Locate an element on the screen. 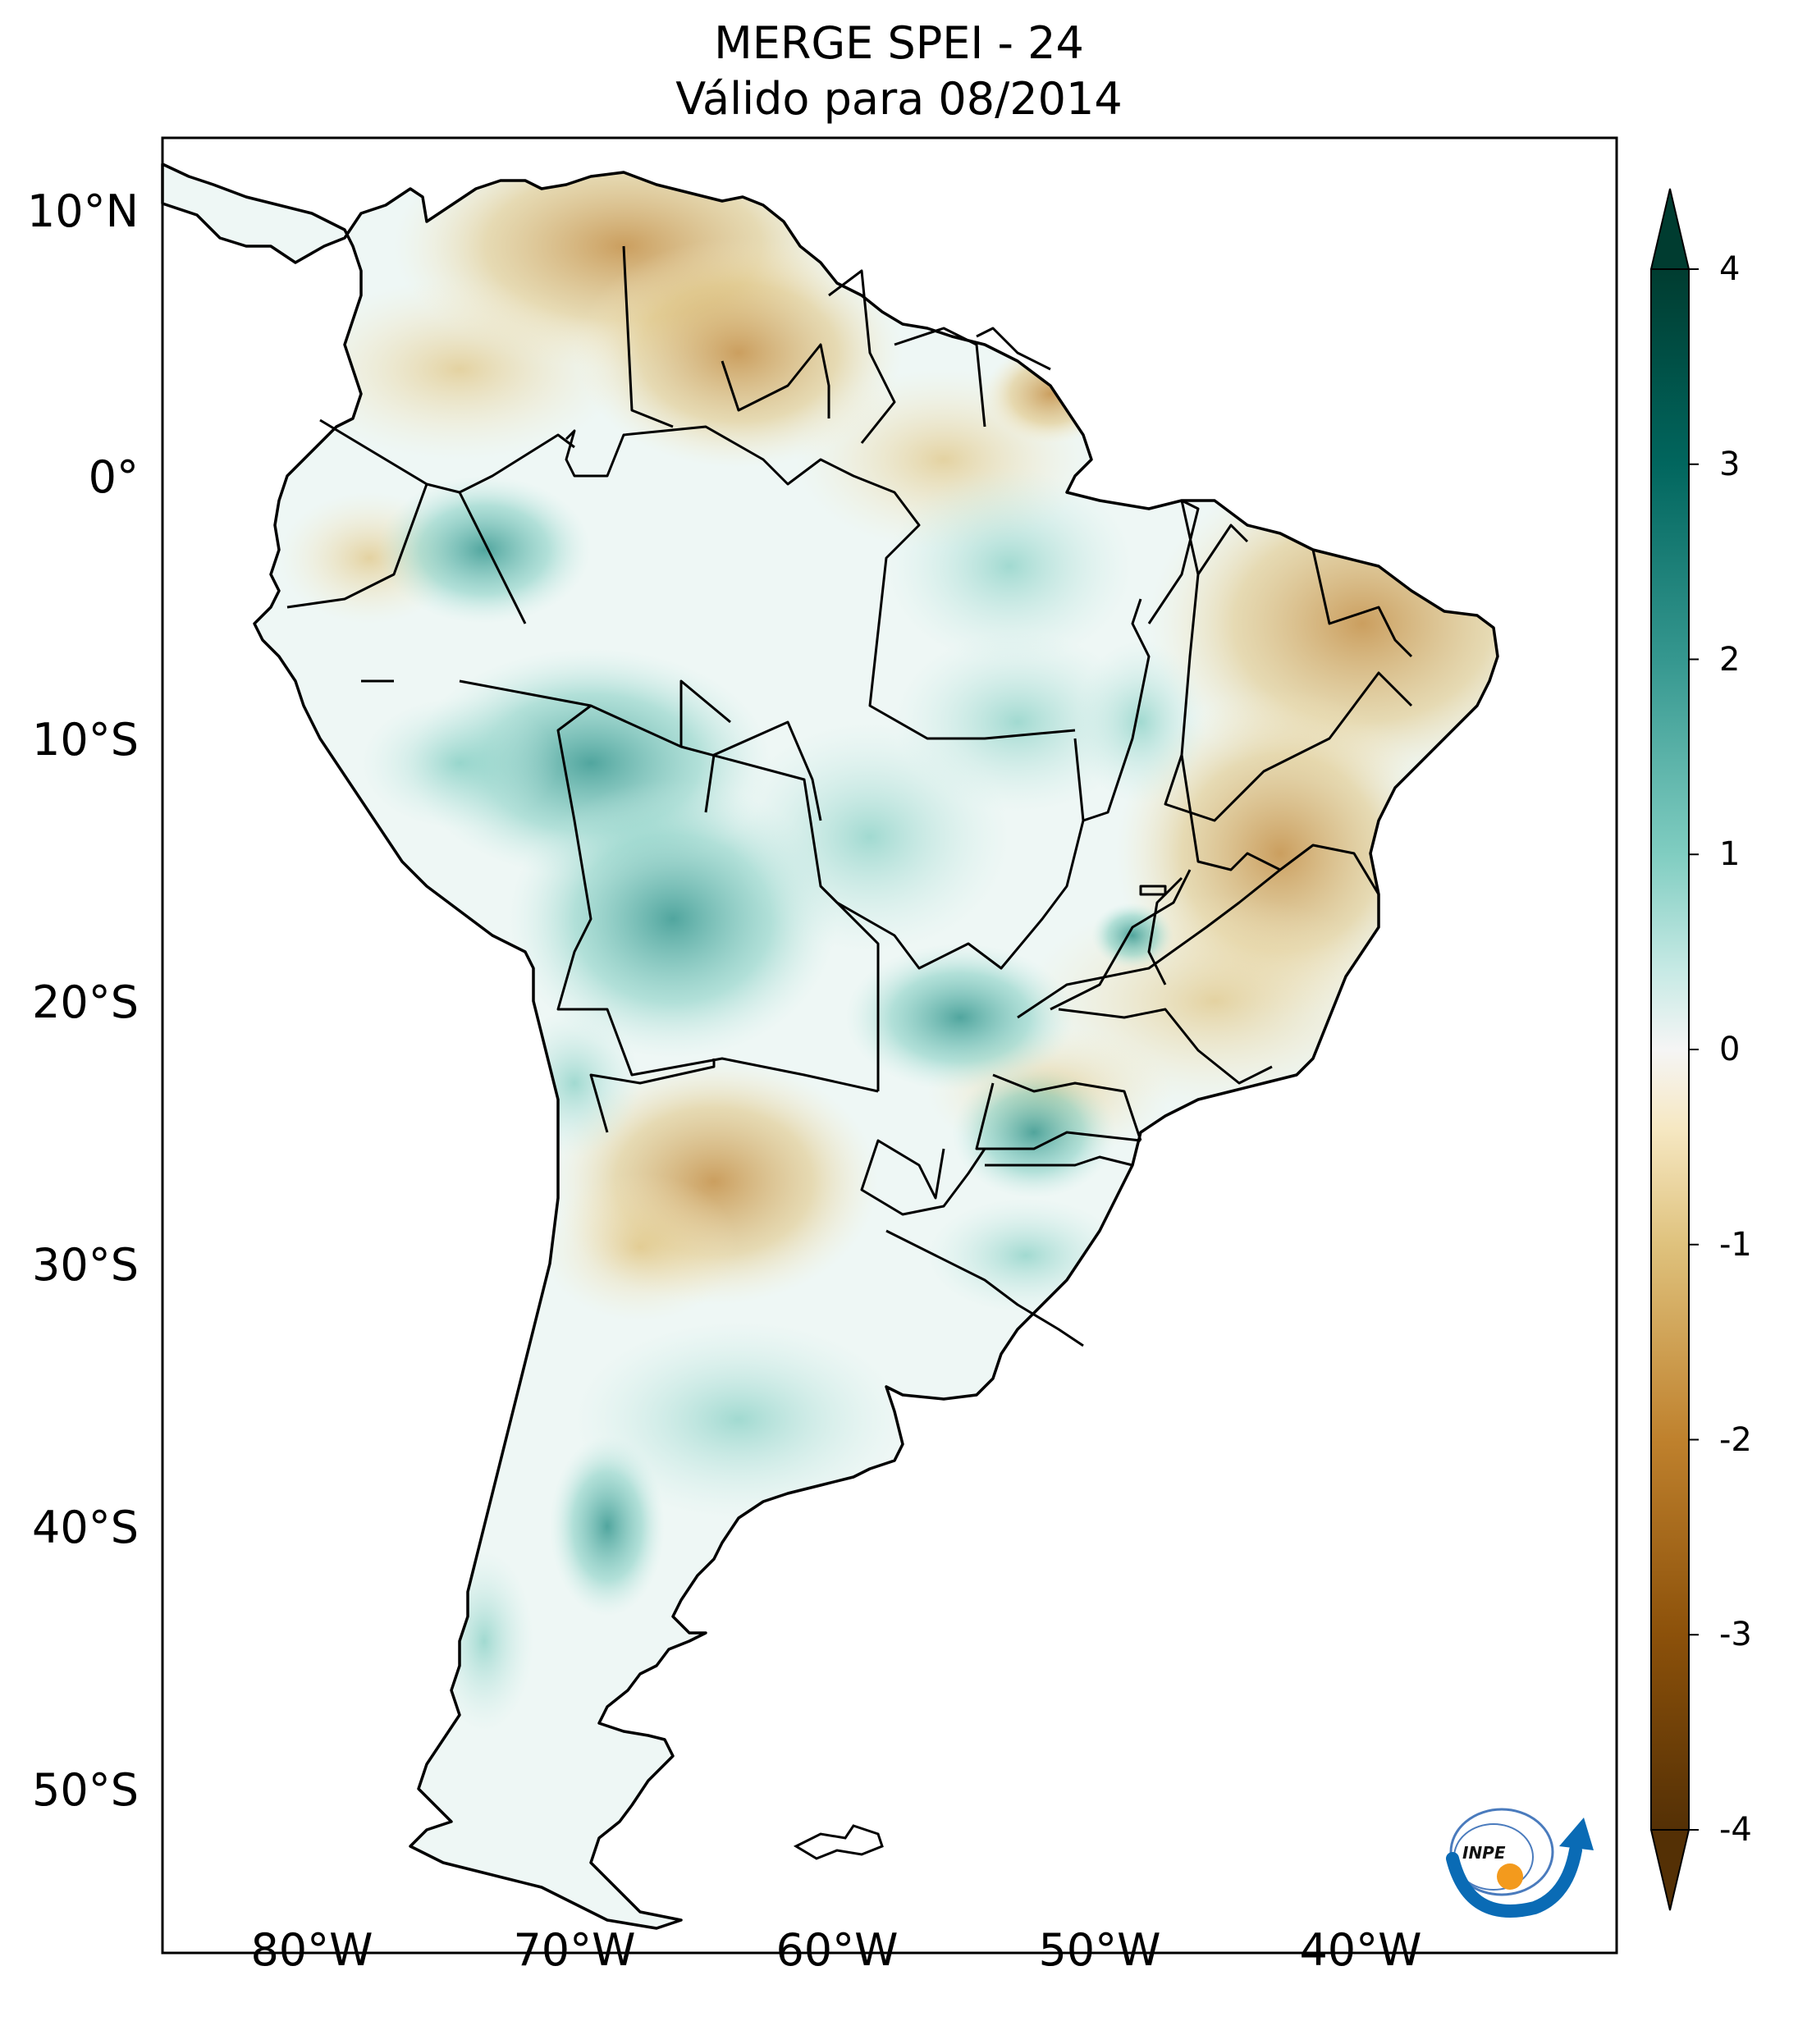 This screenshot has width=1798, height=2044. colorbar-tick-label: 0 is located at coordinates (1730, 1049).